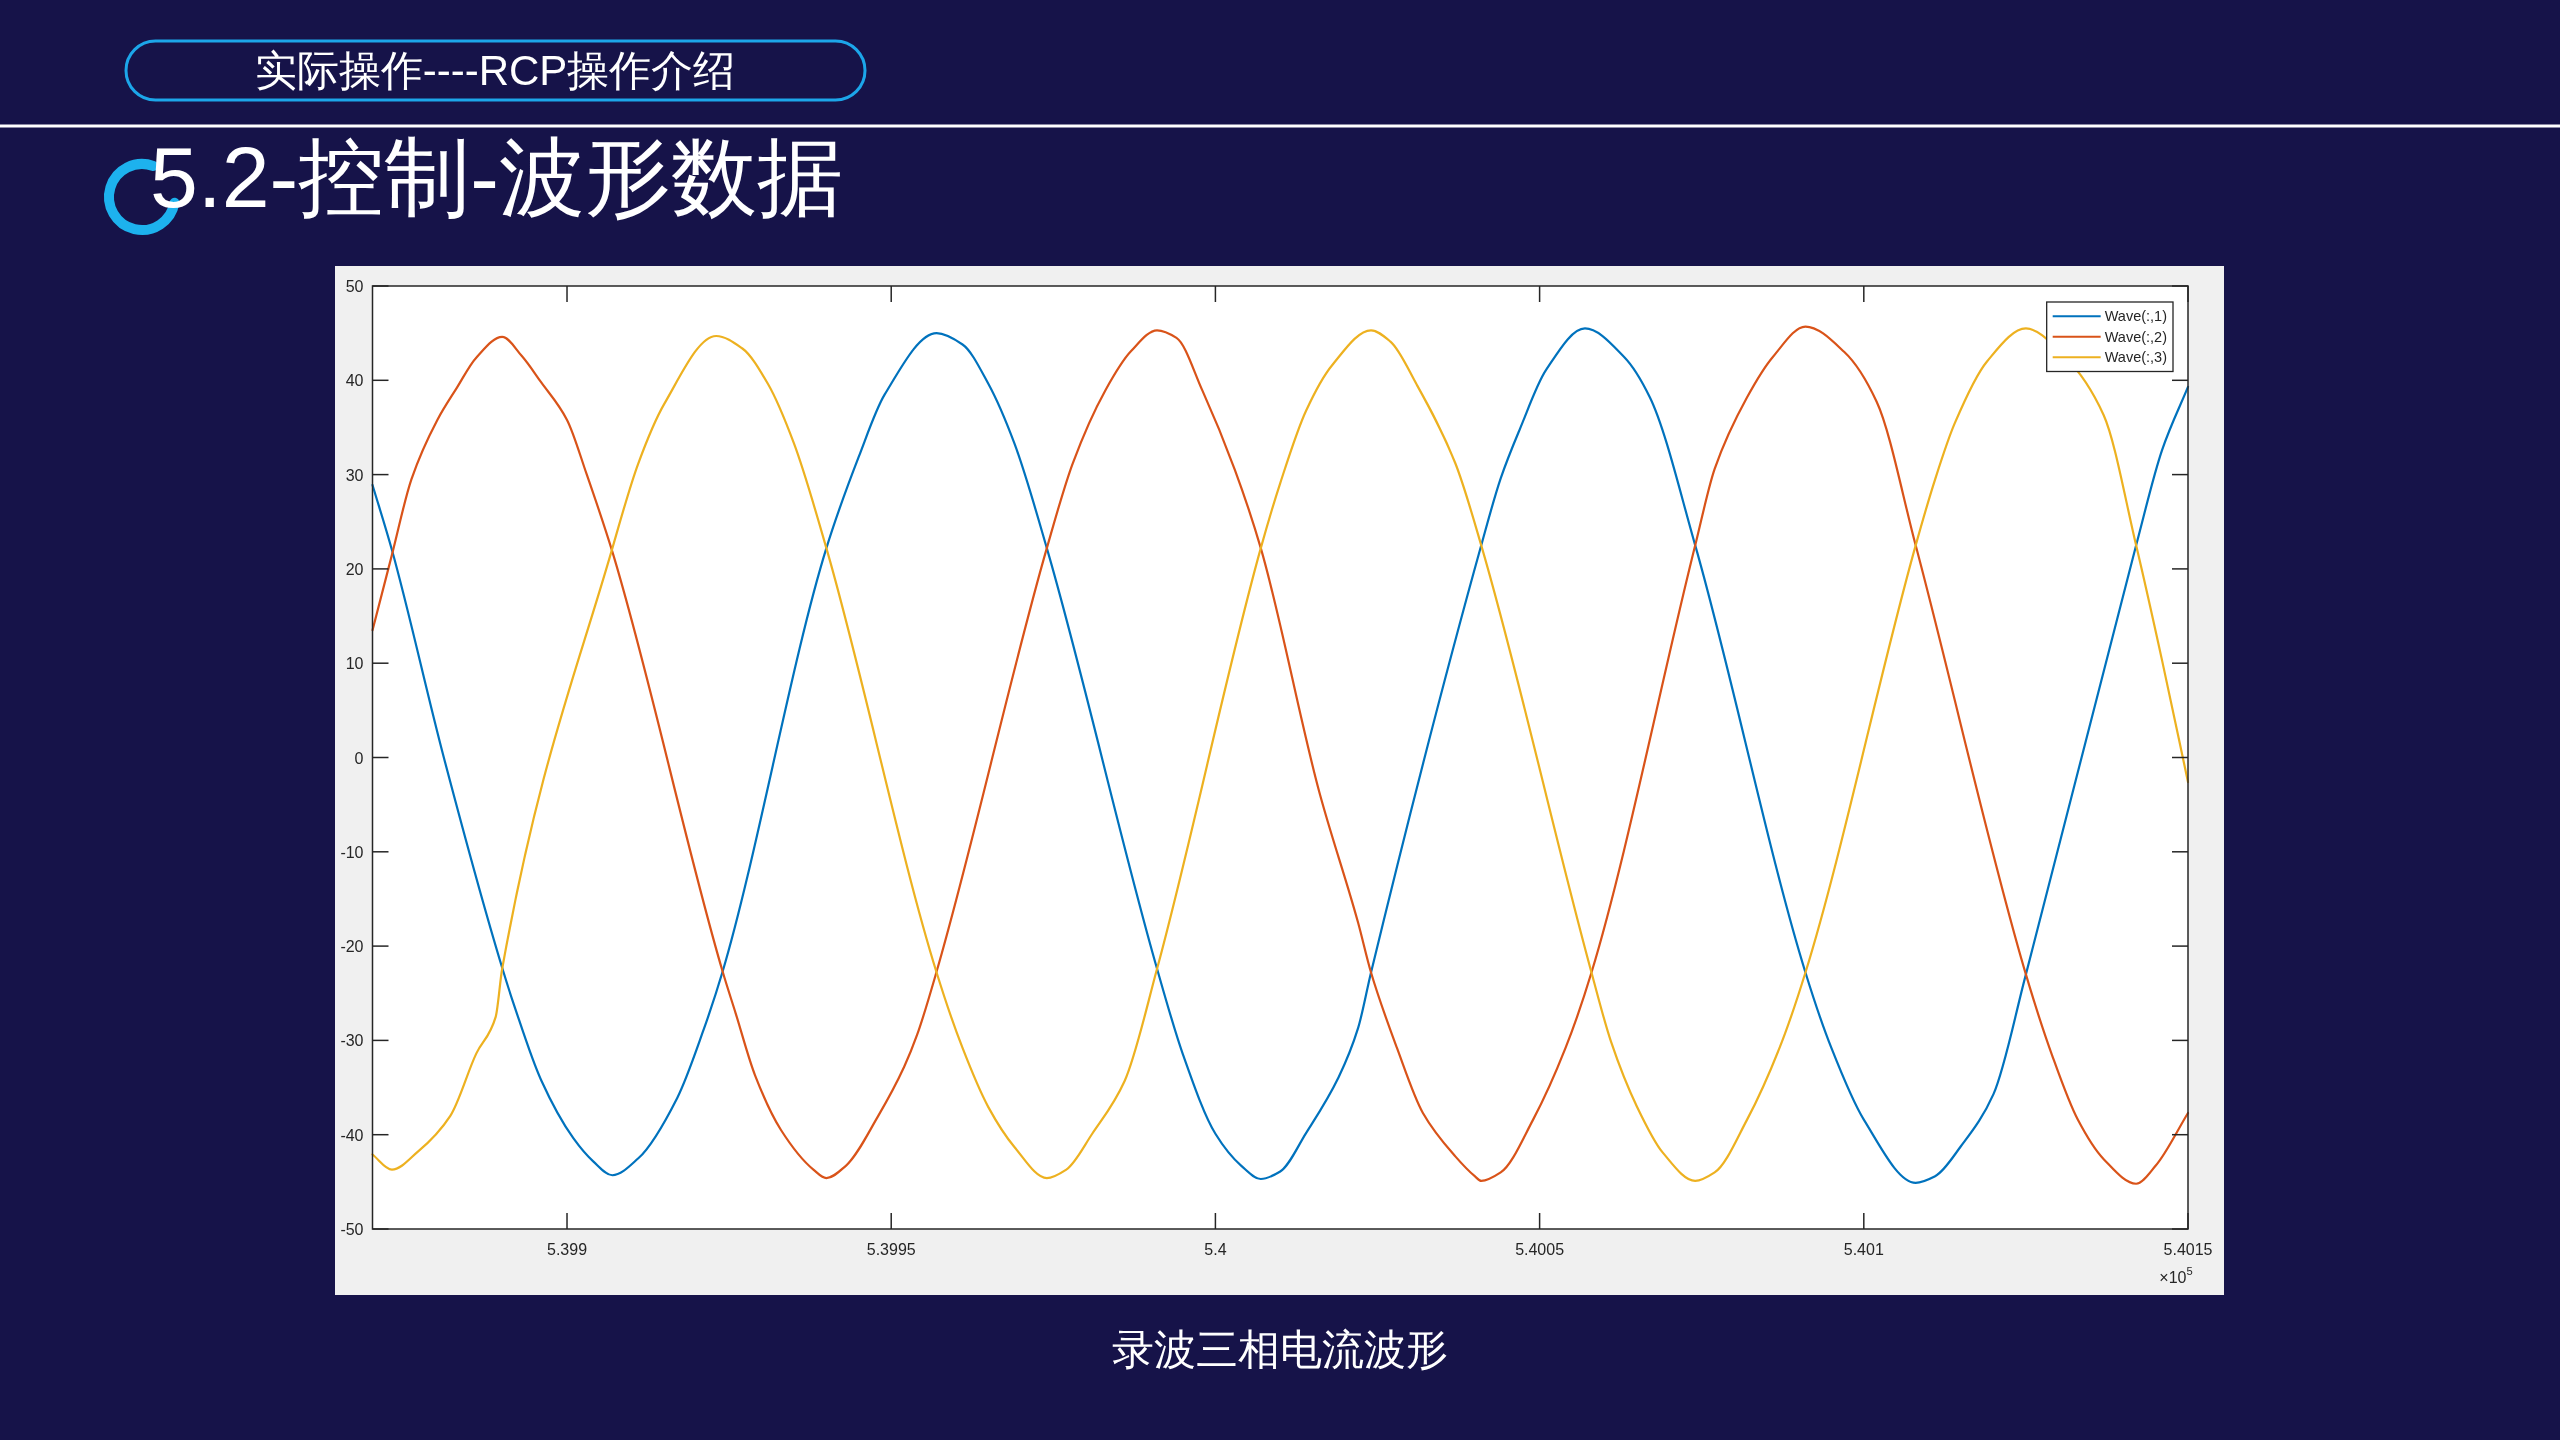 This screenshot has height=1440, width=2560. I want to click on y-tick-label: 30, so click(354, 475).